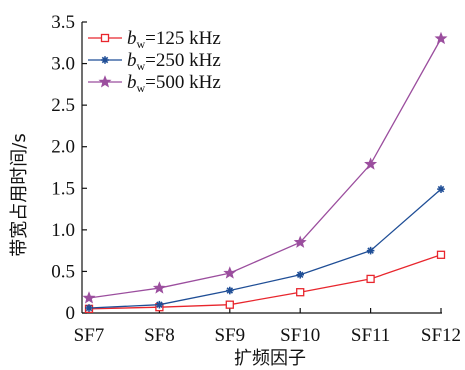 The image size is (465, 370). What do you see at coordinates (69, 168) in the screenshot?
I see `y-ticks: 0 0.5 1.0 1.5 2.0 2.5 3.0 3.5` at bounding box center [69, 168].